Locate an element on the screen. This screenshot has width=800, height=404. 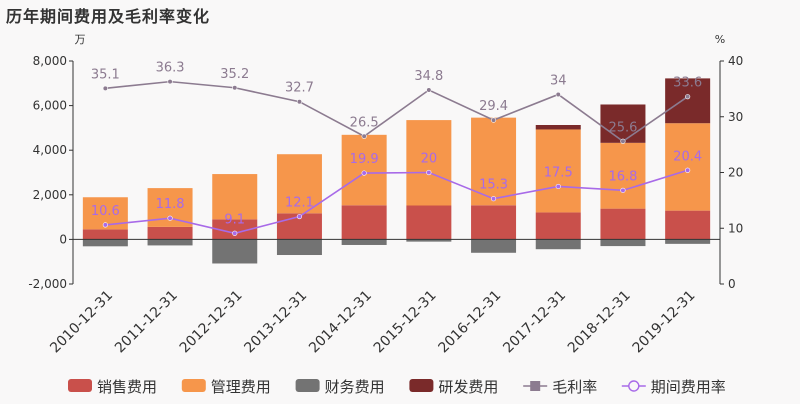
point-毛利率-2015-12-31 is located at coordinates (429, 90).